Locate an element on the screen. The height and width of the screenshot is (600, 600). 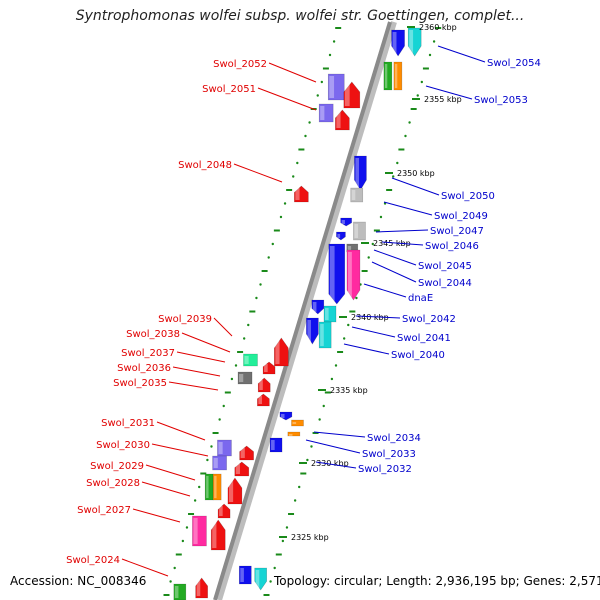
kbp-label: 2350 kbp is located at coordinates (416, 173).